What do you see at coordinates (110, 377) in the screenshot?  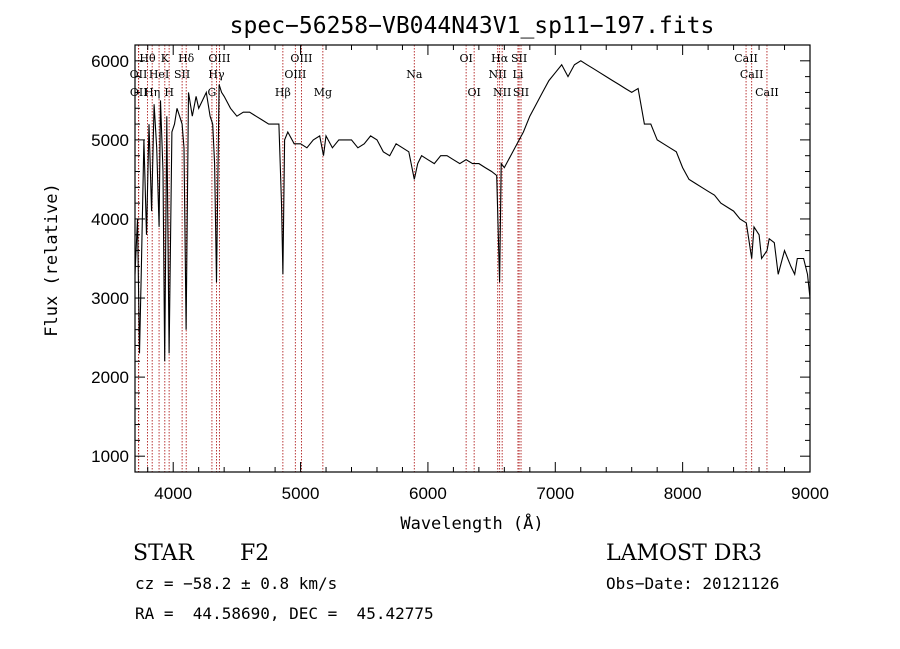 I see `y-tick-label-1: 2000` at bounding box center [110, 377].